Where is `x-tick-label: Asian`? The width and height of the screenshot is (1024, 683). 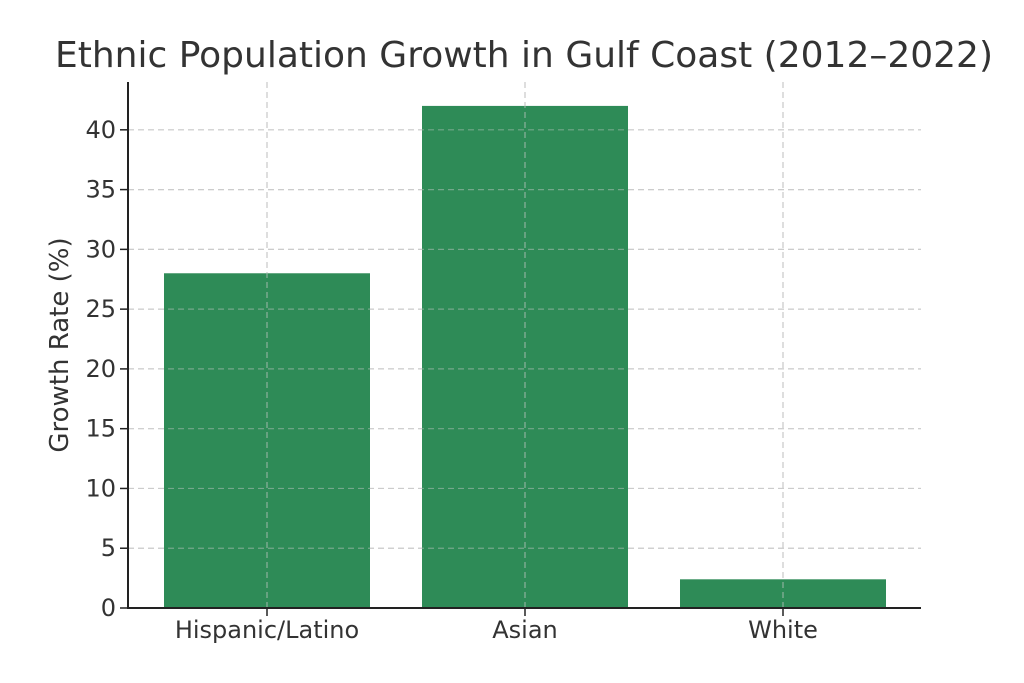
x-tick-label: Asian is located at coordinates (525, 630).